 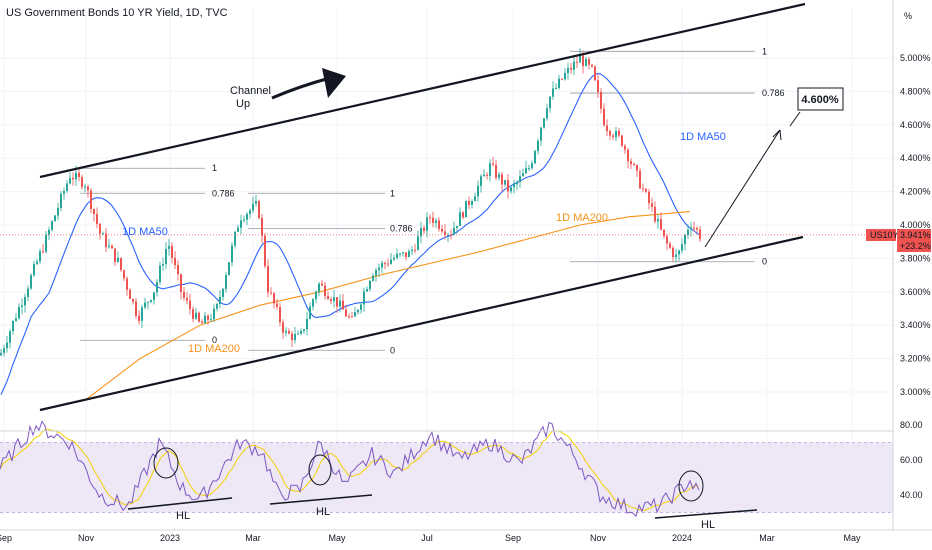 What do you see at coordinates (350, 469) in the screenshot?
I see `rsi-lines` at bounding box center [350, 469].